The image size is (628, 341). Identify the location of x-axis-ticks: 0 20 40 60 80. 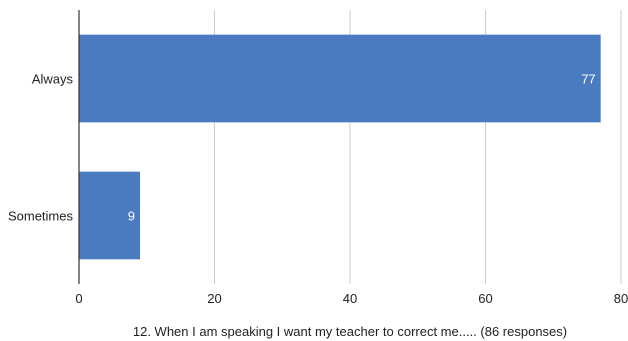
(351, 298).